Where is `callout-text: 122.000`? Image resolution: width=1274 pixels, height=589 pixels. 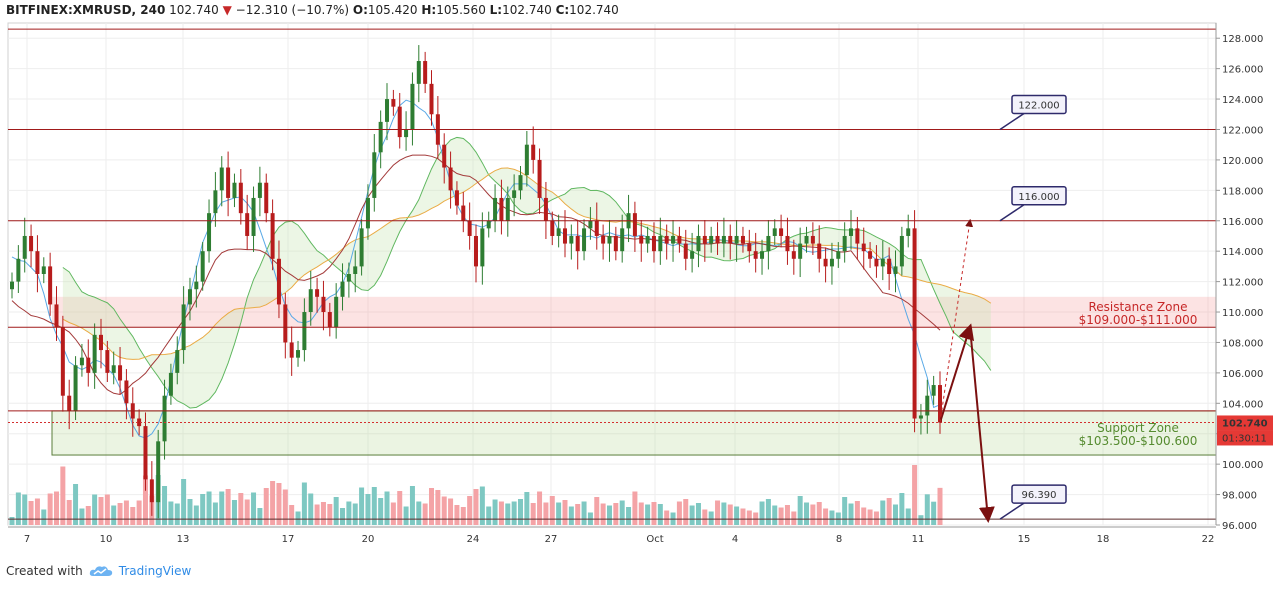
callout-text: 122.000 is located at coordinates (1038, 105).